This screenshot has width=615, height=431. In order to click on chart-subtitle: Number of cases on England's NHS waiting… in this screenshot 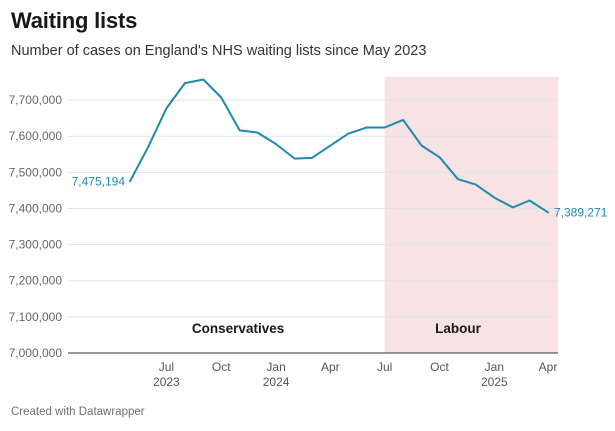, I will do `click(219, 51)`.